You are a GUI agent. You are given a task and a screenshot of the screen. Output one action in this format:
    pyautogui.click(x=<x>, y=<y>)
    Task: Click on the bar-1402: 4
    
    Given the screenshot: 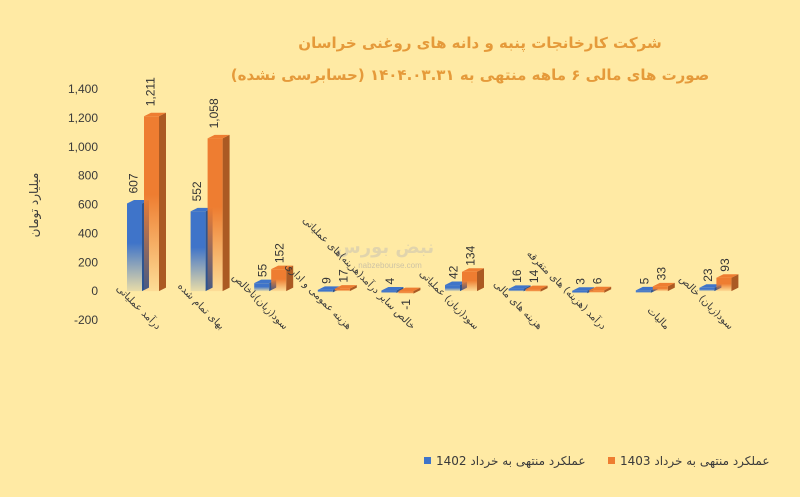 What is the action you would take?
    pyautogui.click(x=392, y=286)
    